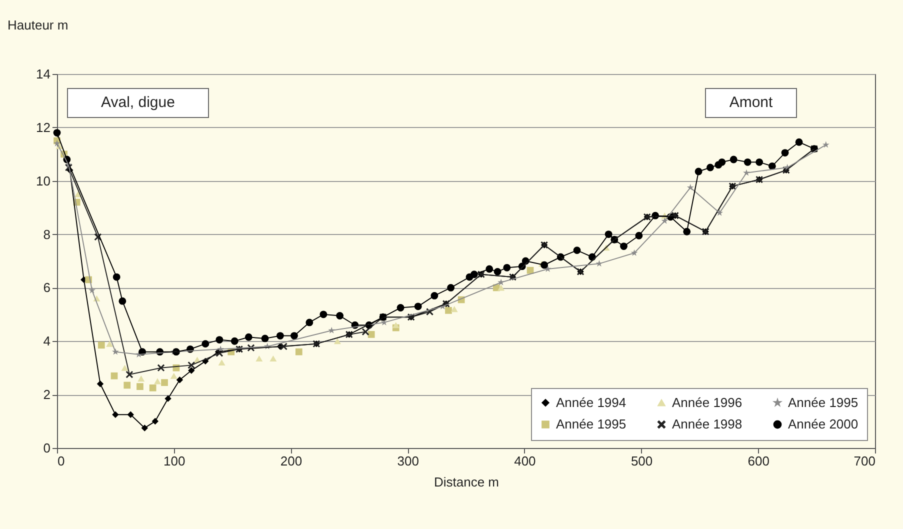 The height and width of the screenshot is (529, 903). What do you see at coordinates (751, 103) in the screenshot?
I see `note-box: Amont` at bounding box center [751, 103].